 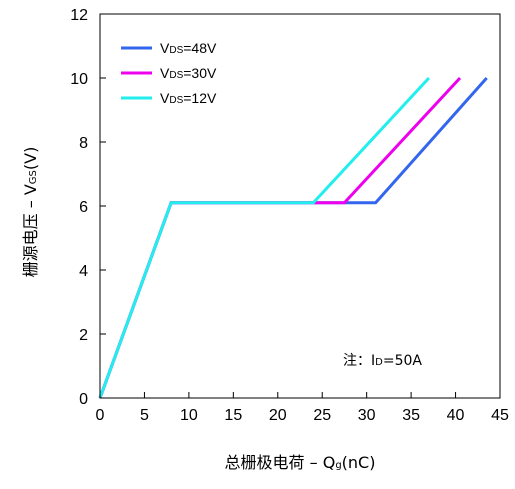 What do you see at coordinates (302, 408) in the screenshot?
I see `x-ticks: 0 5 10 15 20 25 30 35 40 45` at bounding box center [302, 408].